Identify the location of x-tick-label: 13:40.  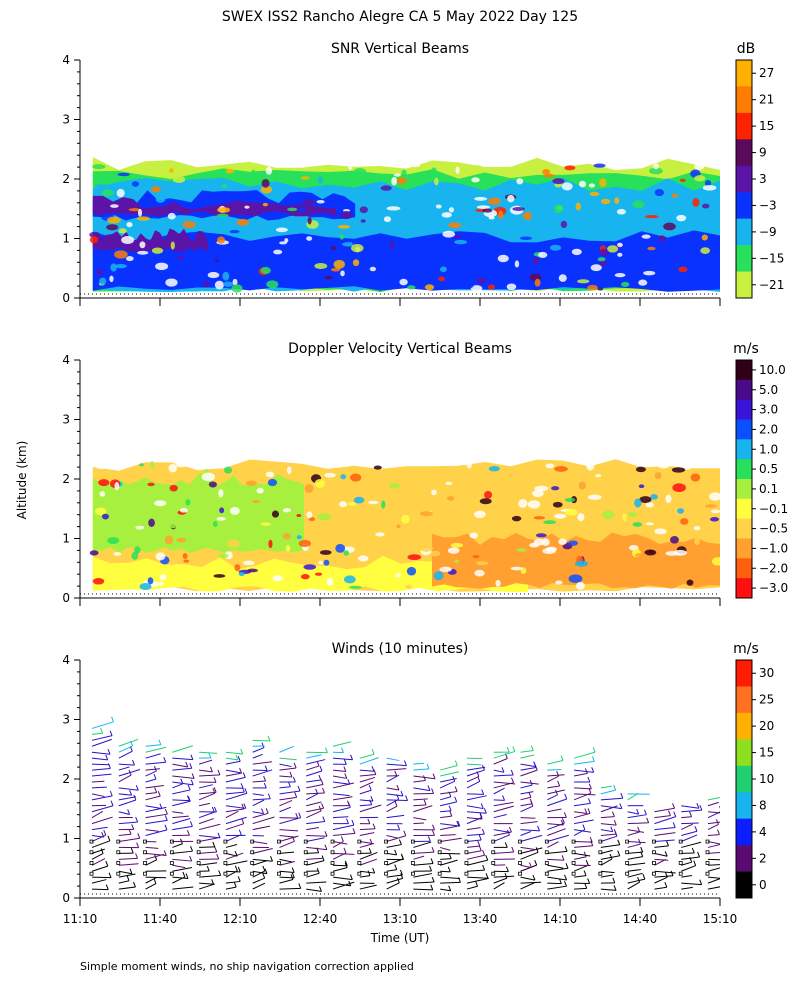
(480, 919).